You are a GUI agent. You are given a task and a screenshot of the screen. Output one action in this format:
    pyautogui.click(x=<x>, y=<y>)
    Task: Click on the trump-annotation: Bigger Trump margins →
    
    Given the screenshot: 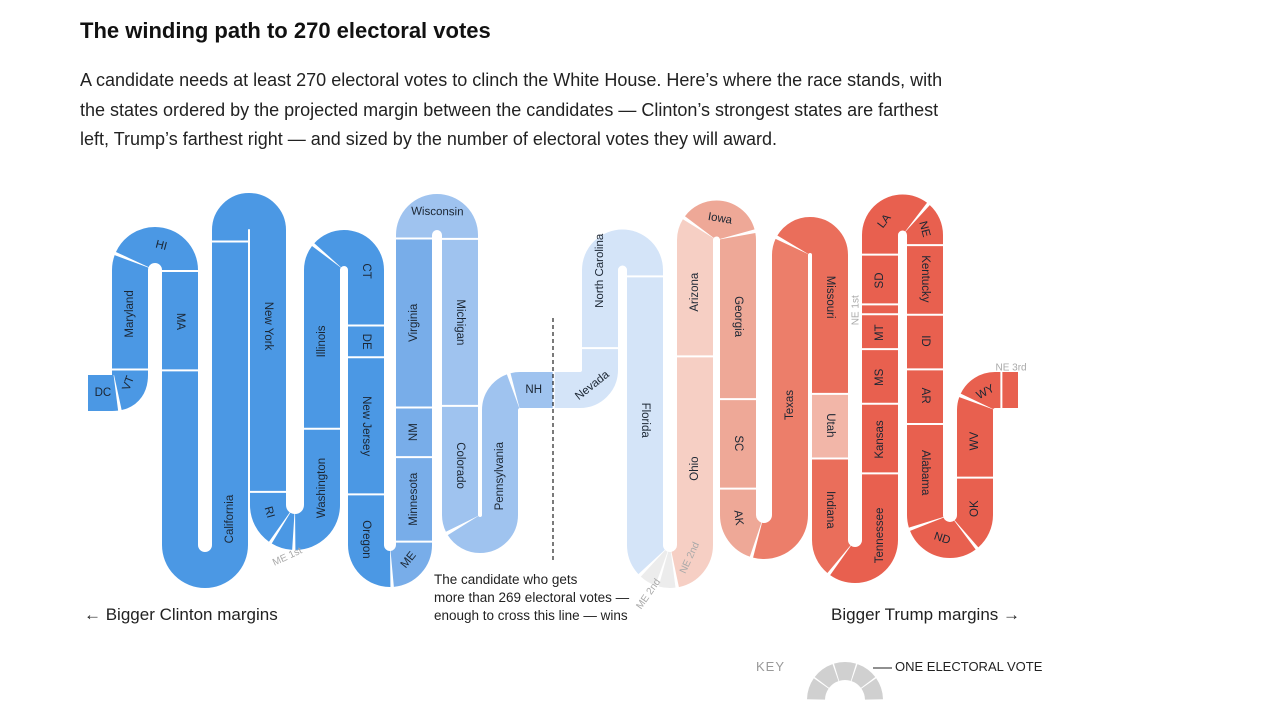 What is the action you would take?
    pyautogui.click(x=925, y=614)
    